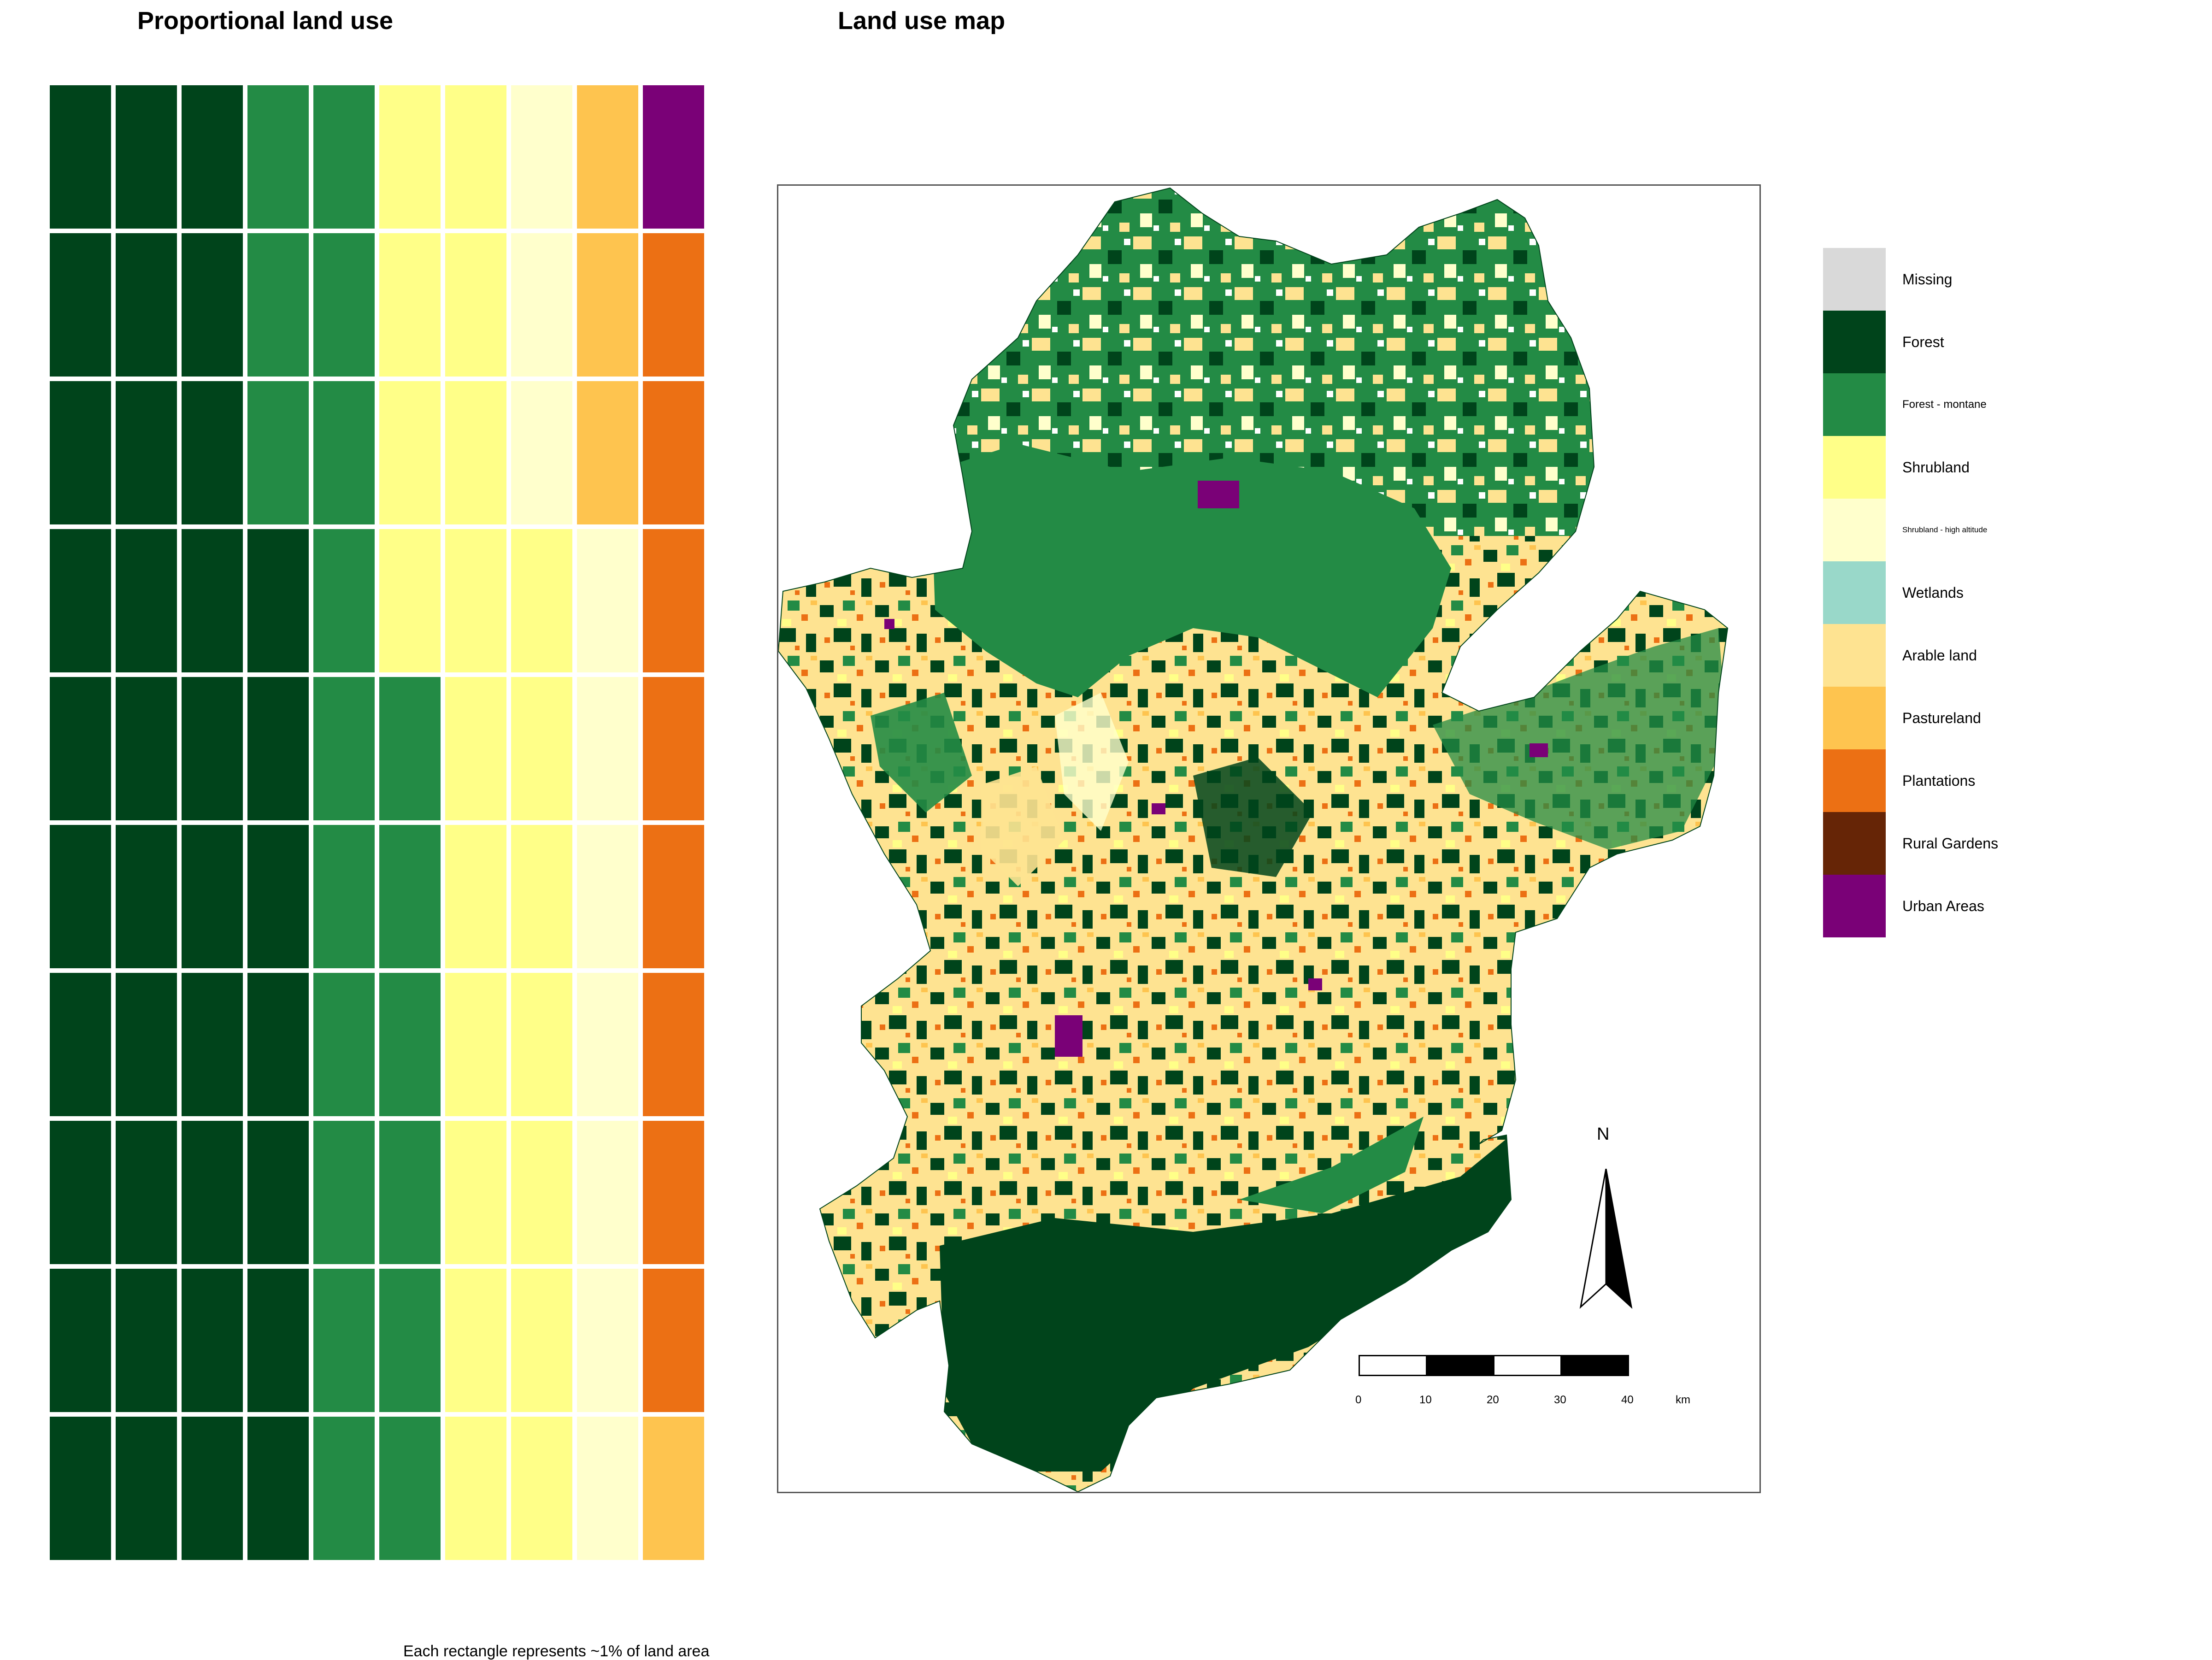 This screenshot has height=1660, width=2212. What do you see at coordinates (1941, 718) in the screenshot?
I see `legend-label: Pastureland` at bounding box center [1941, 718].